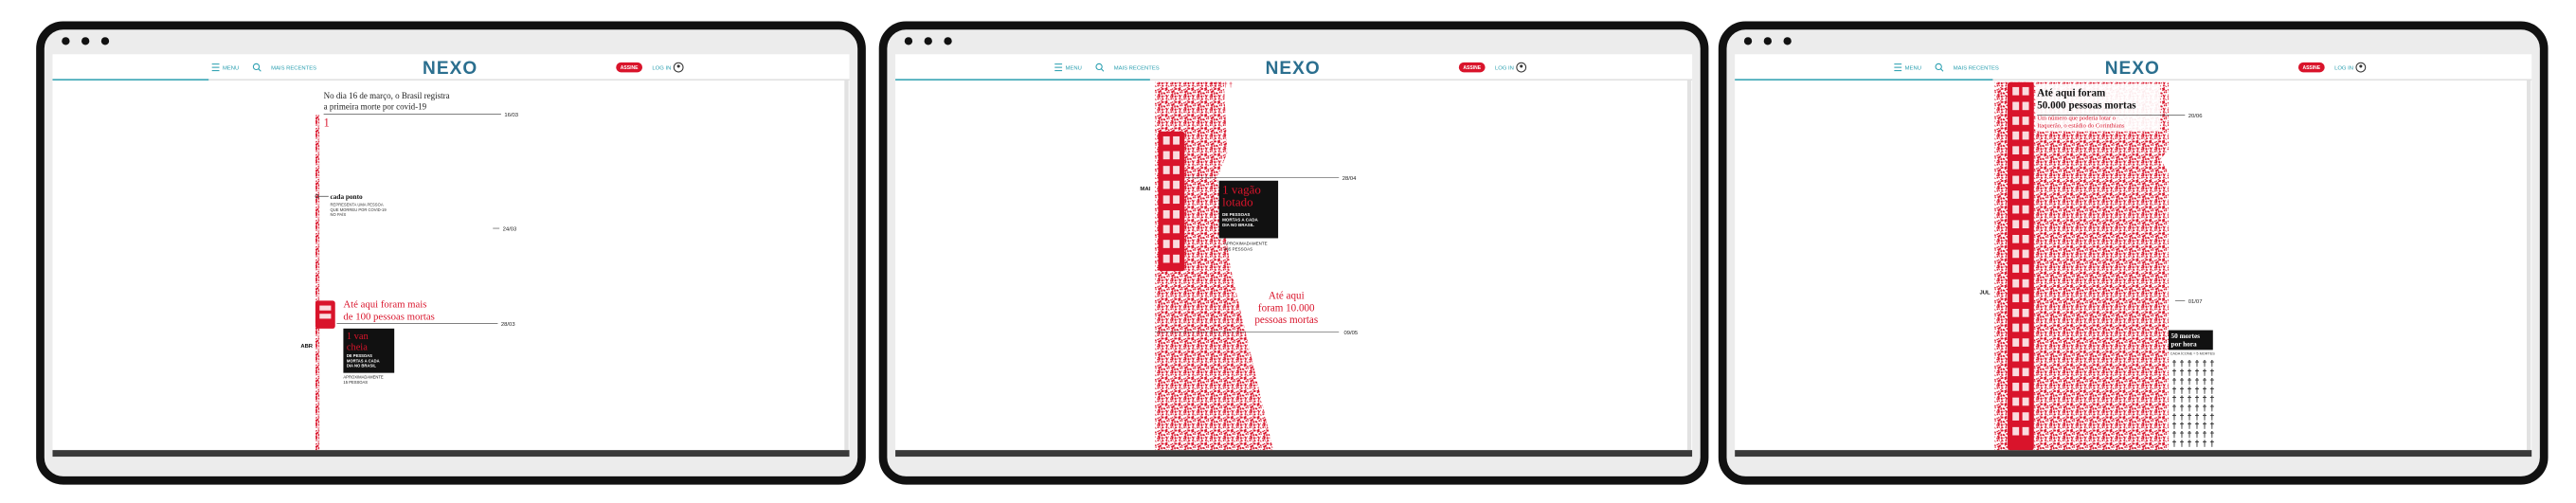 The image size is (2576, 503). What do you see at coordinates (1137, 69) in the screenshot?
I see `recent-link: MAIS RECENTES` at bounding box center [1137, 69].